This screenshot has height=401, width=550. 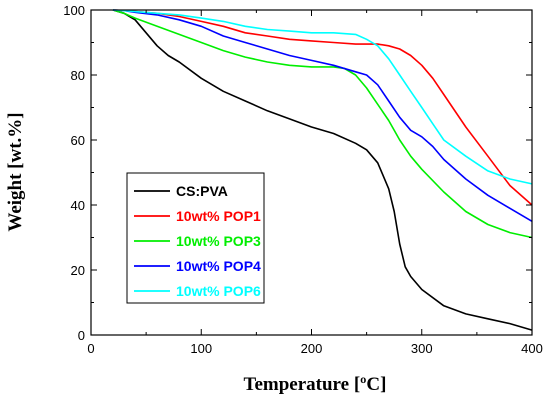 What do you see at coordinates (78, 270) in the screenshot?
I see `y-tick-label: 20` at bounding box center [78, 270].